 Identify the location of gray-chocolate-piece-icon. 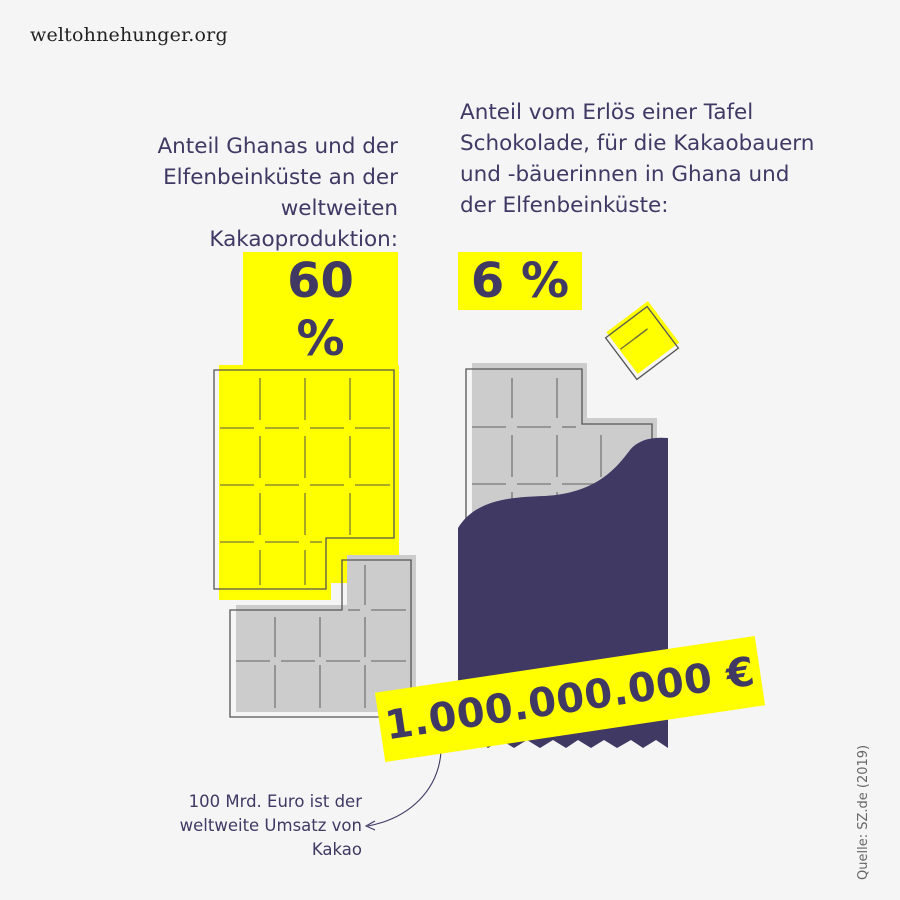
(322, 636).